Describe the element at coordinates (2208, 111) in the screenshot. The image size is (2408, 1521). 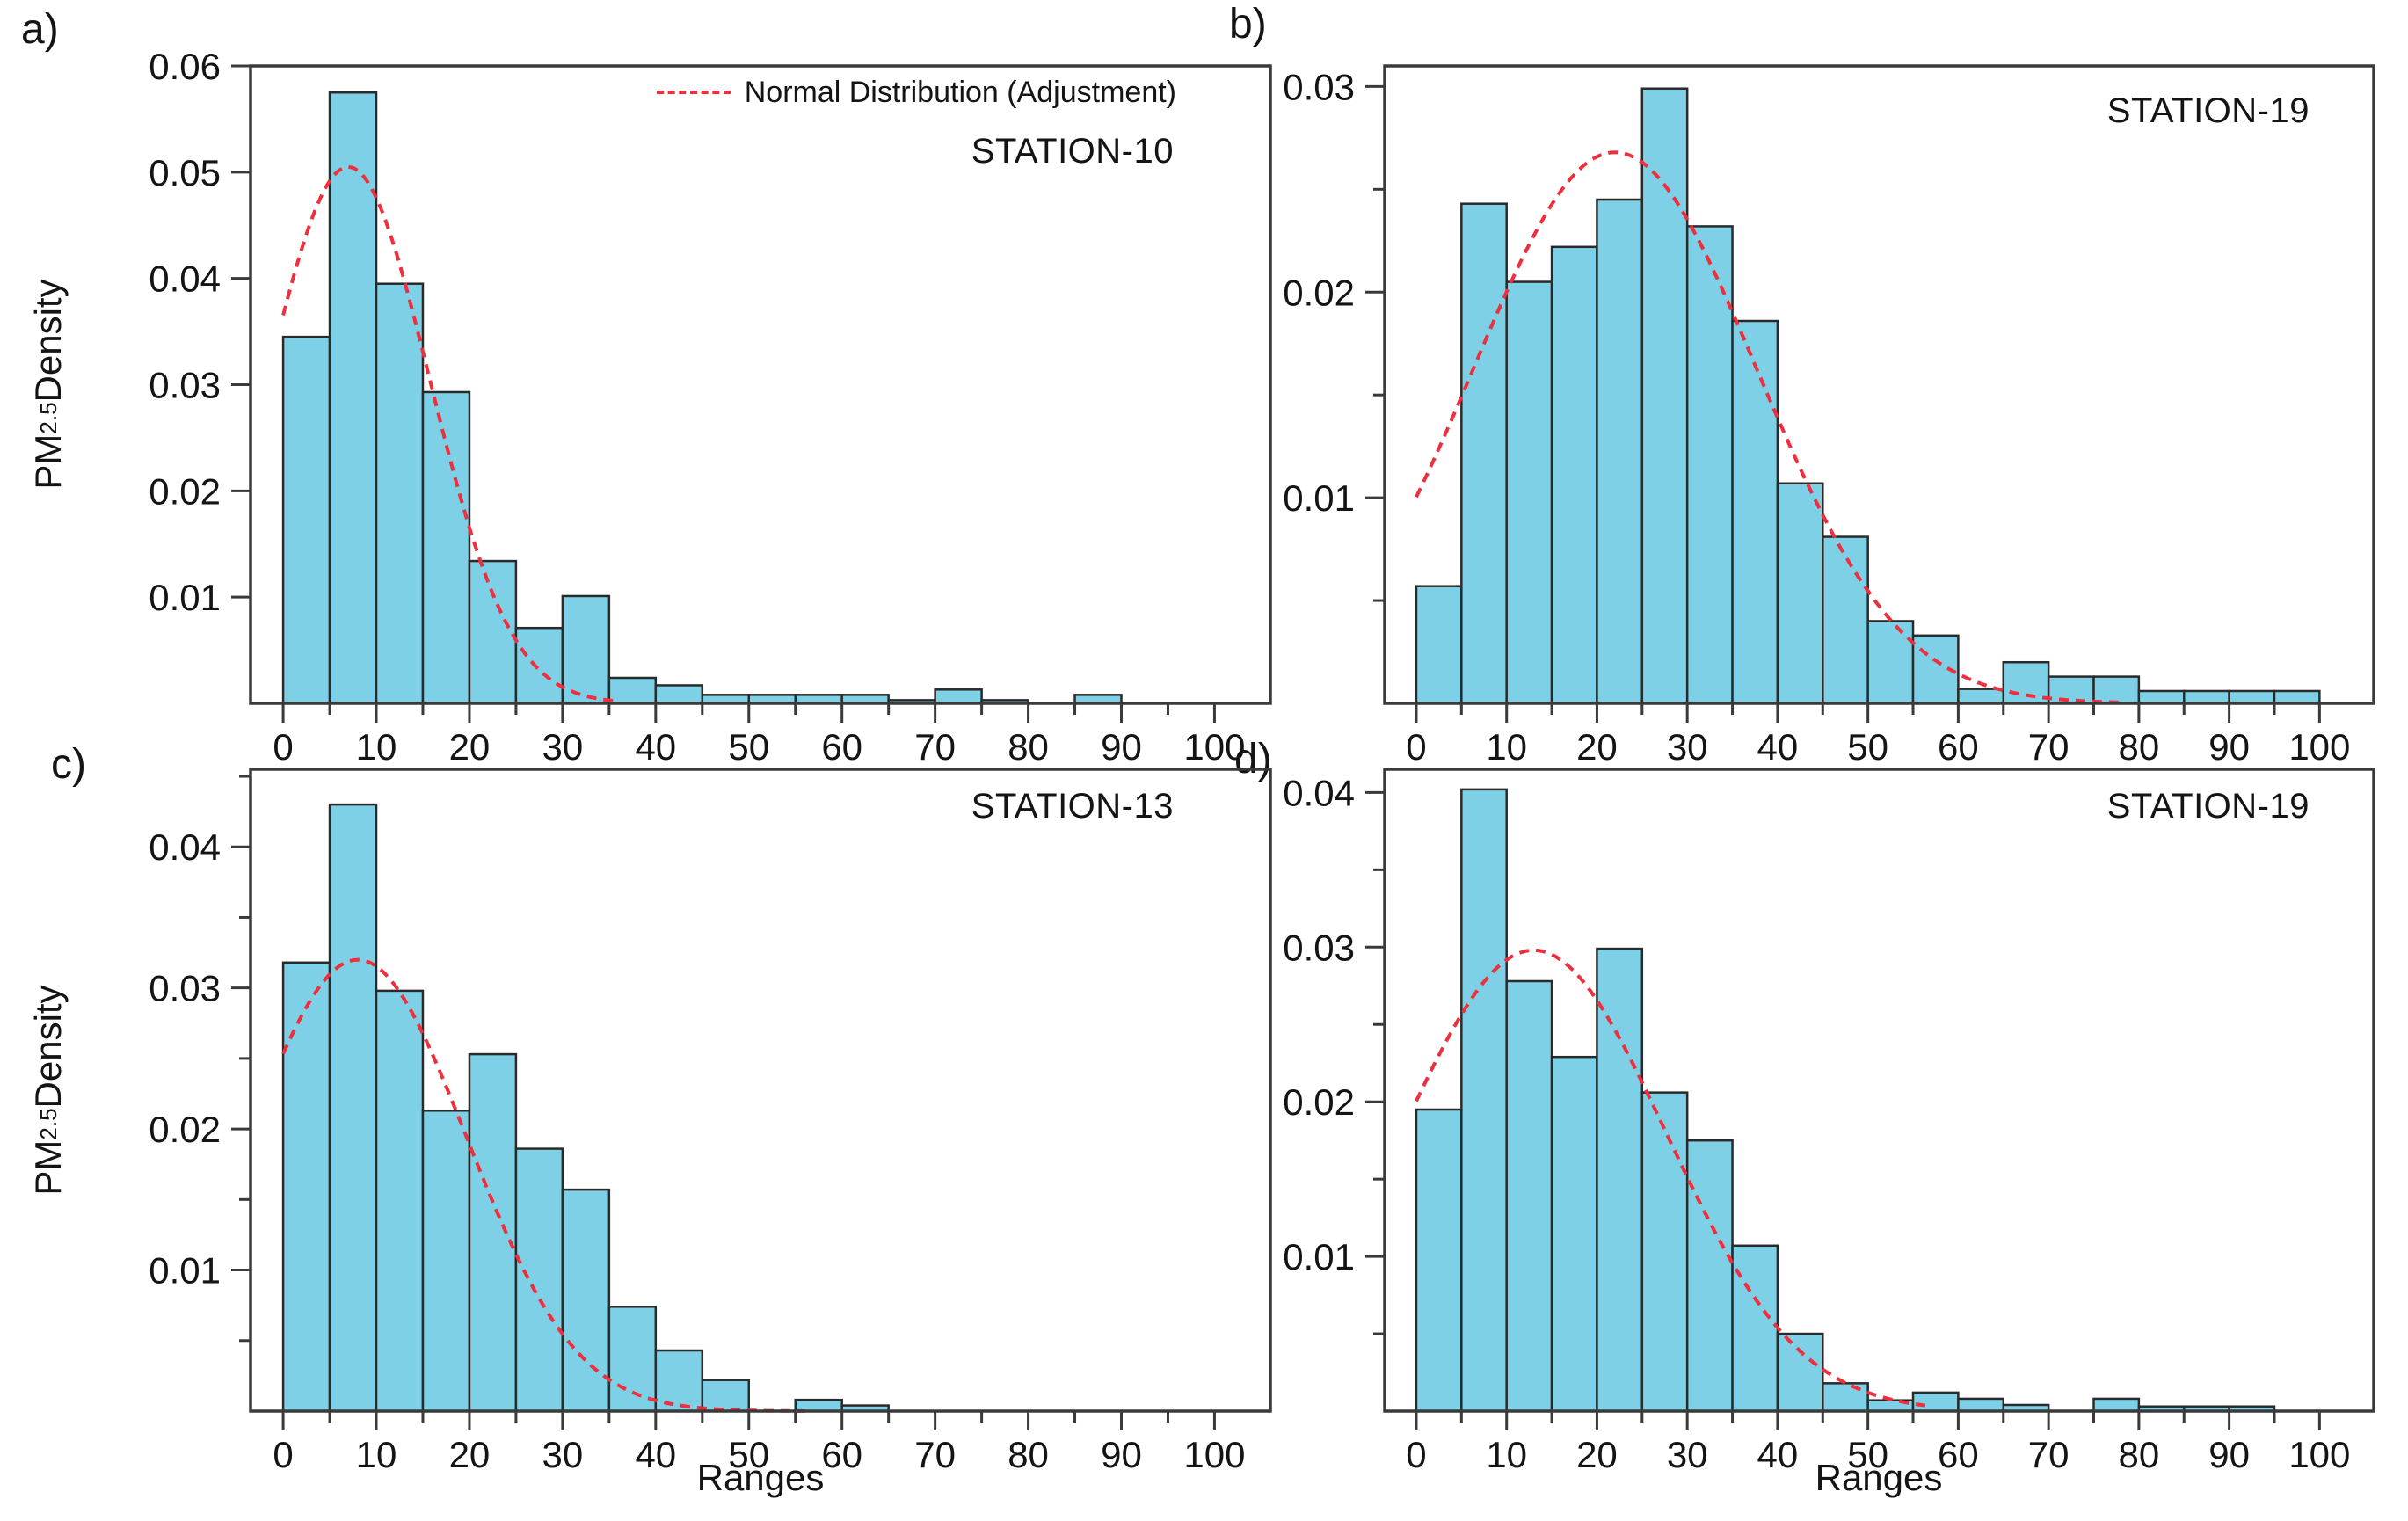
I see `station-label-b: STATION-19` at that location.